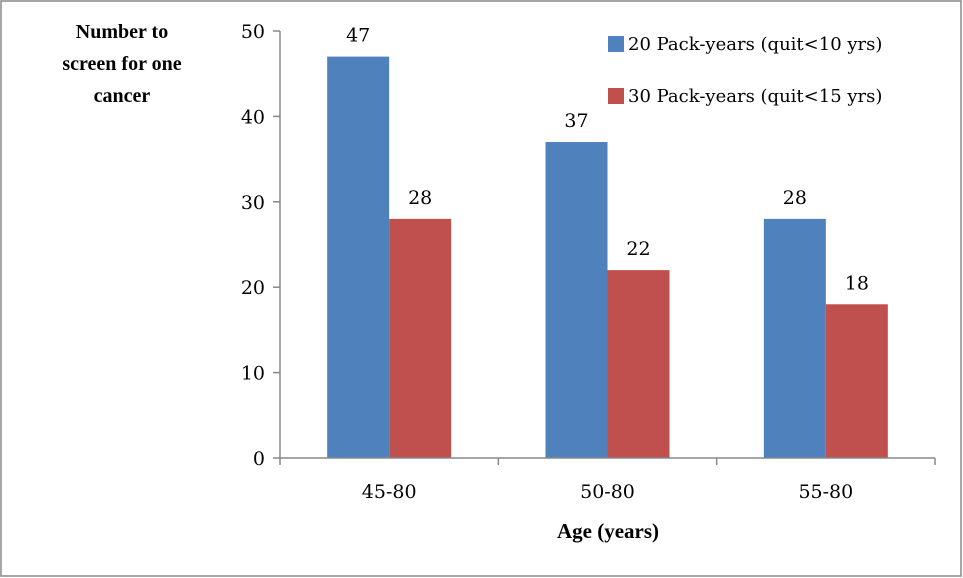 The image size is (963, 578). I want to click on data-label-series-1-45-80: 47, so click(358, 36).